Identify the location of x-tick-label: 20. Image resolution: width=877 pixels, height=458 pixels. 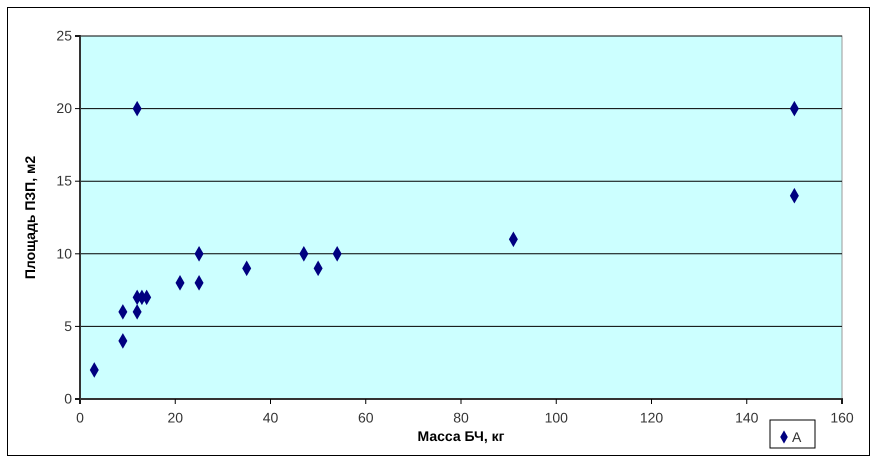
(175, 417).